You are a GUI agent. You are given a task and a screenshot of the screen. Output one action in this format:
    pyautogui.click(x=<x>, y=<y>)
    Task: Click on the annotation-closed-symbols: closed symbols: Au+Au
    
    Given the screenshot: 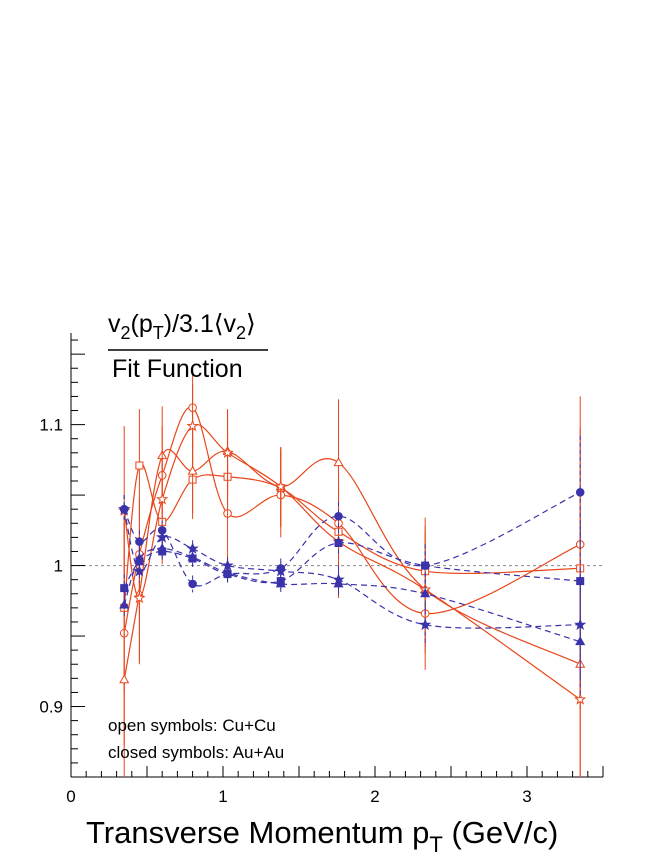 What is the action you would take?
    pyautogui.click(x=196, y=752)
    